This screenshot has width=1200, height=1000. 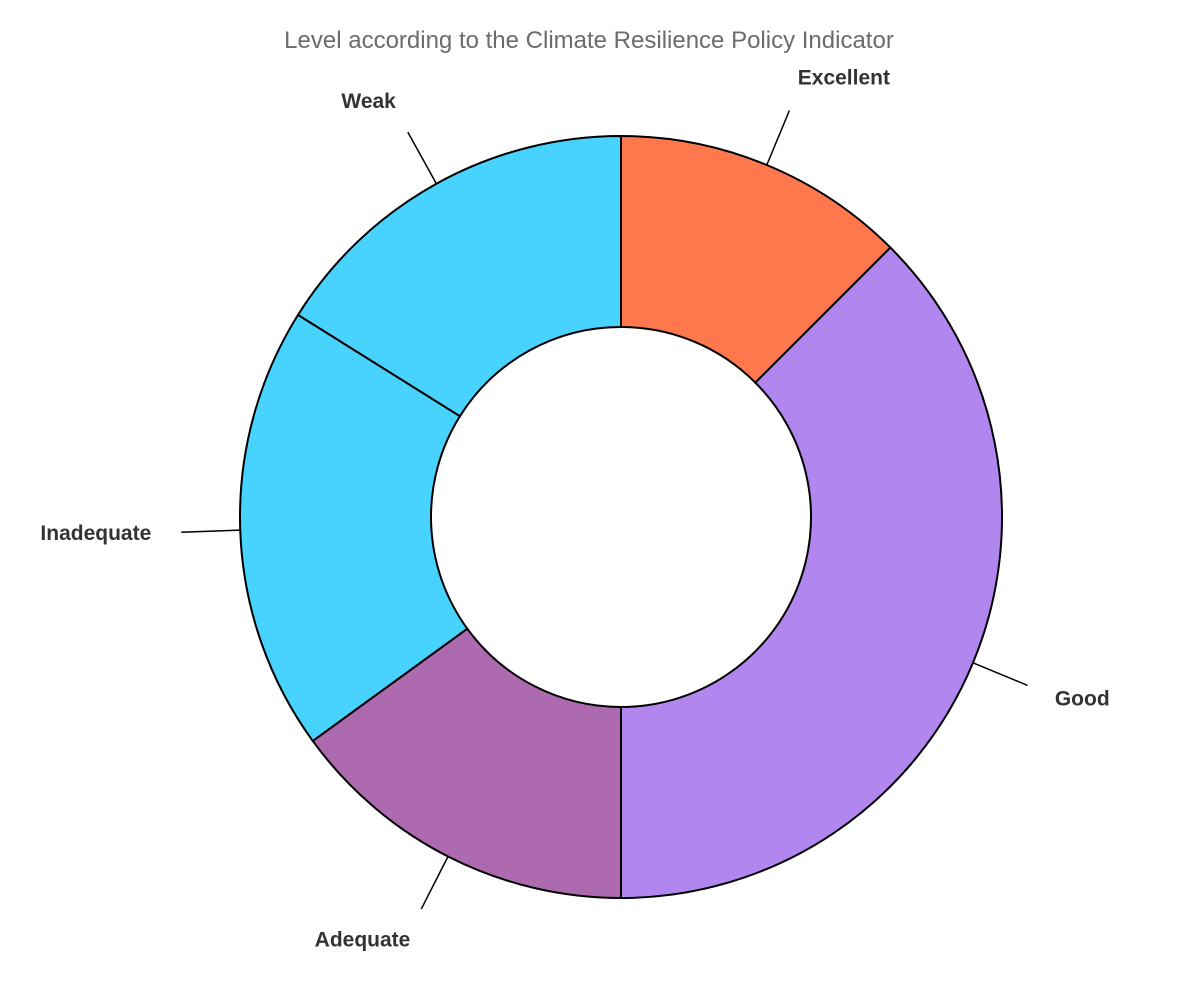 What do you see at coordinates (354, 528) in the screenshot?
I see `slice-inadequate` at bounding box center [354, 528].